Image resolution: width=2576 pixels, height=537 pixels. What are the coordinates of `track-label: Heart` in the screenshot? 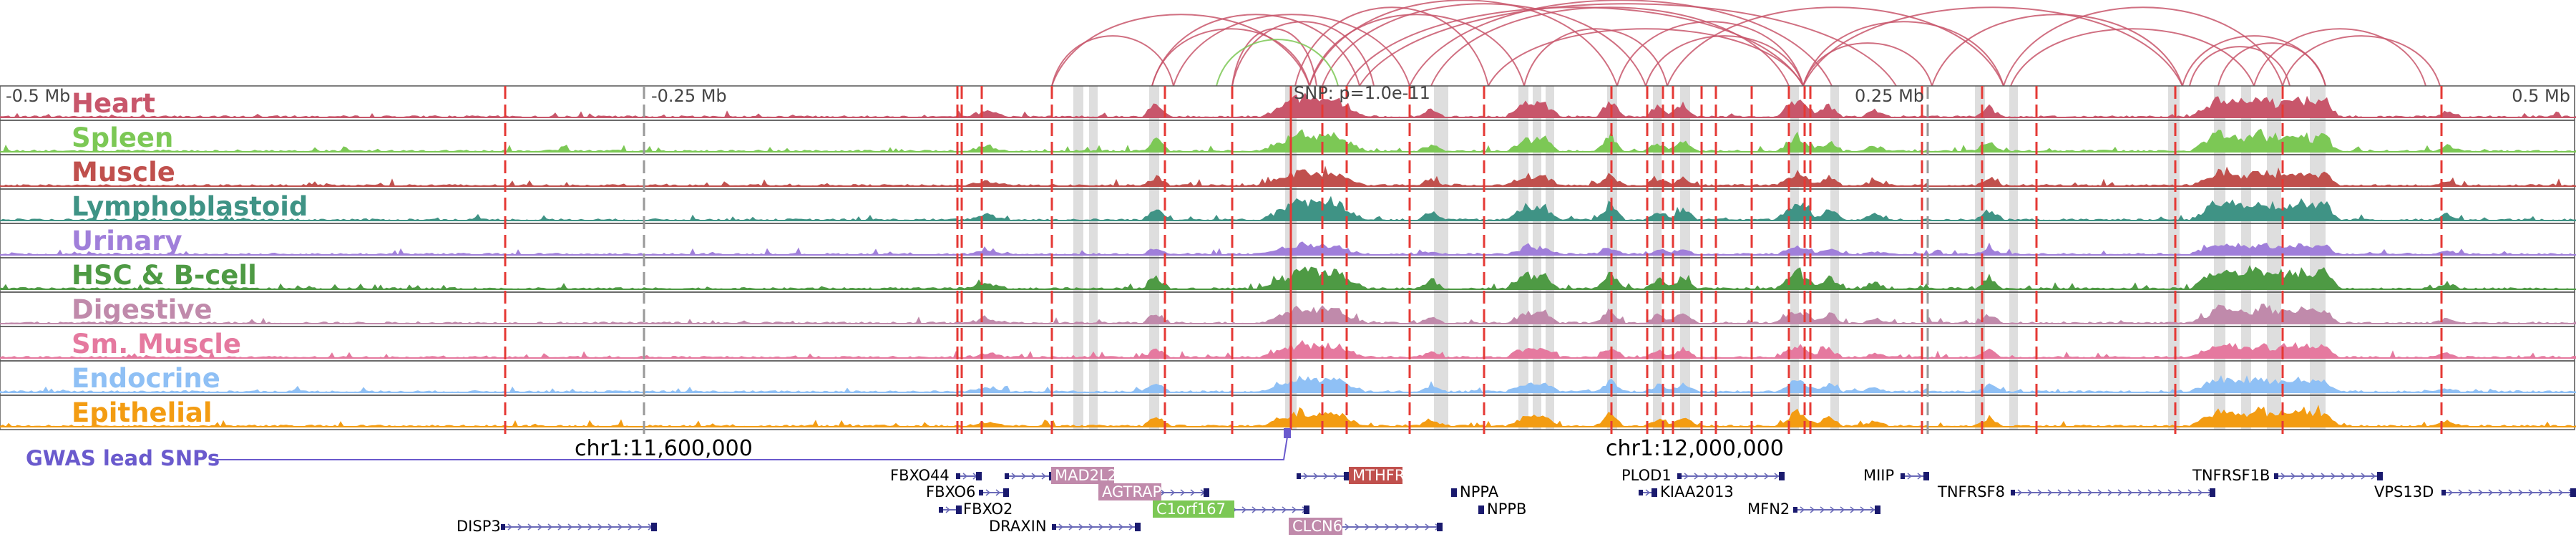 It's located at (113, 103).